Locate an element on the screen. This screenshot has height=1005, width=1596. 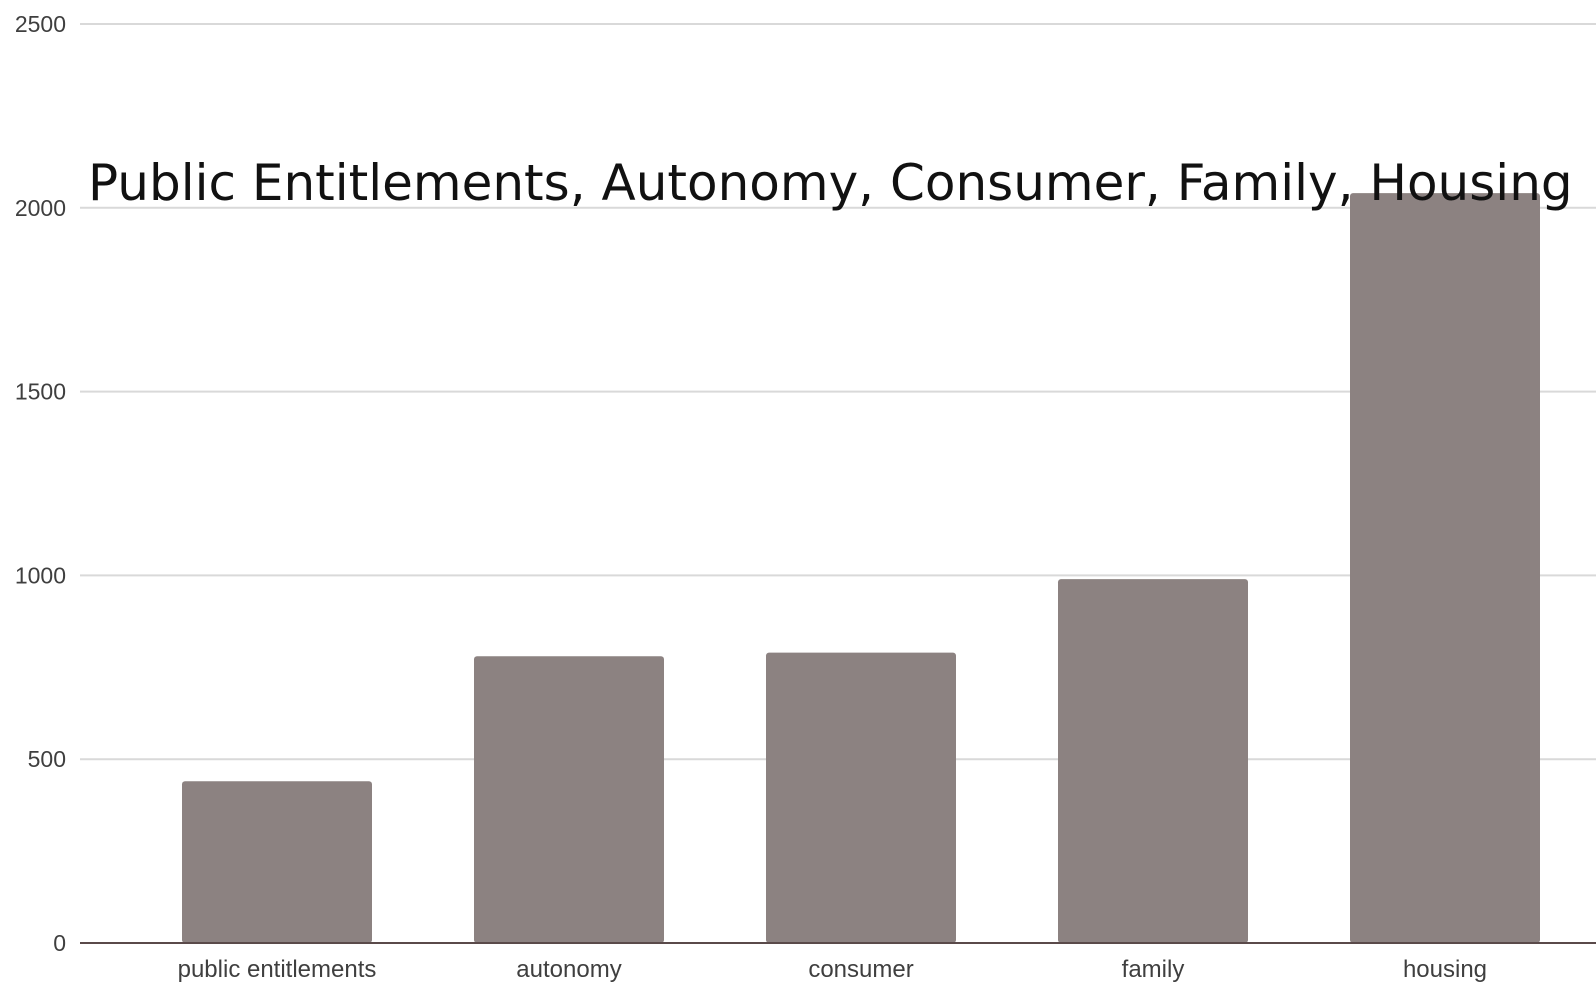
y-tick-label: 500 is located at coordinates (47, 759).